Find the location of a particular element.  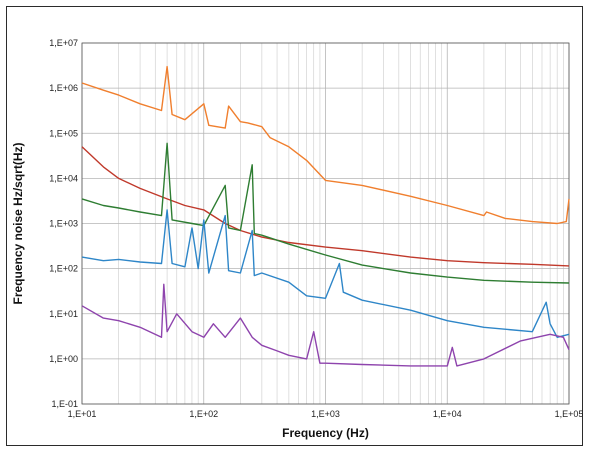

x-tick-label: 1,E+02 is located at coordinates (203, 414).